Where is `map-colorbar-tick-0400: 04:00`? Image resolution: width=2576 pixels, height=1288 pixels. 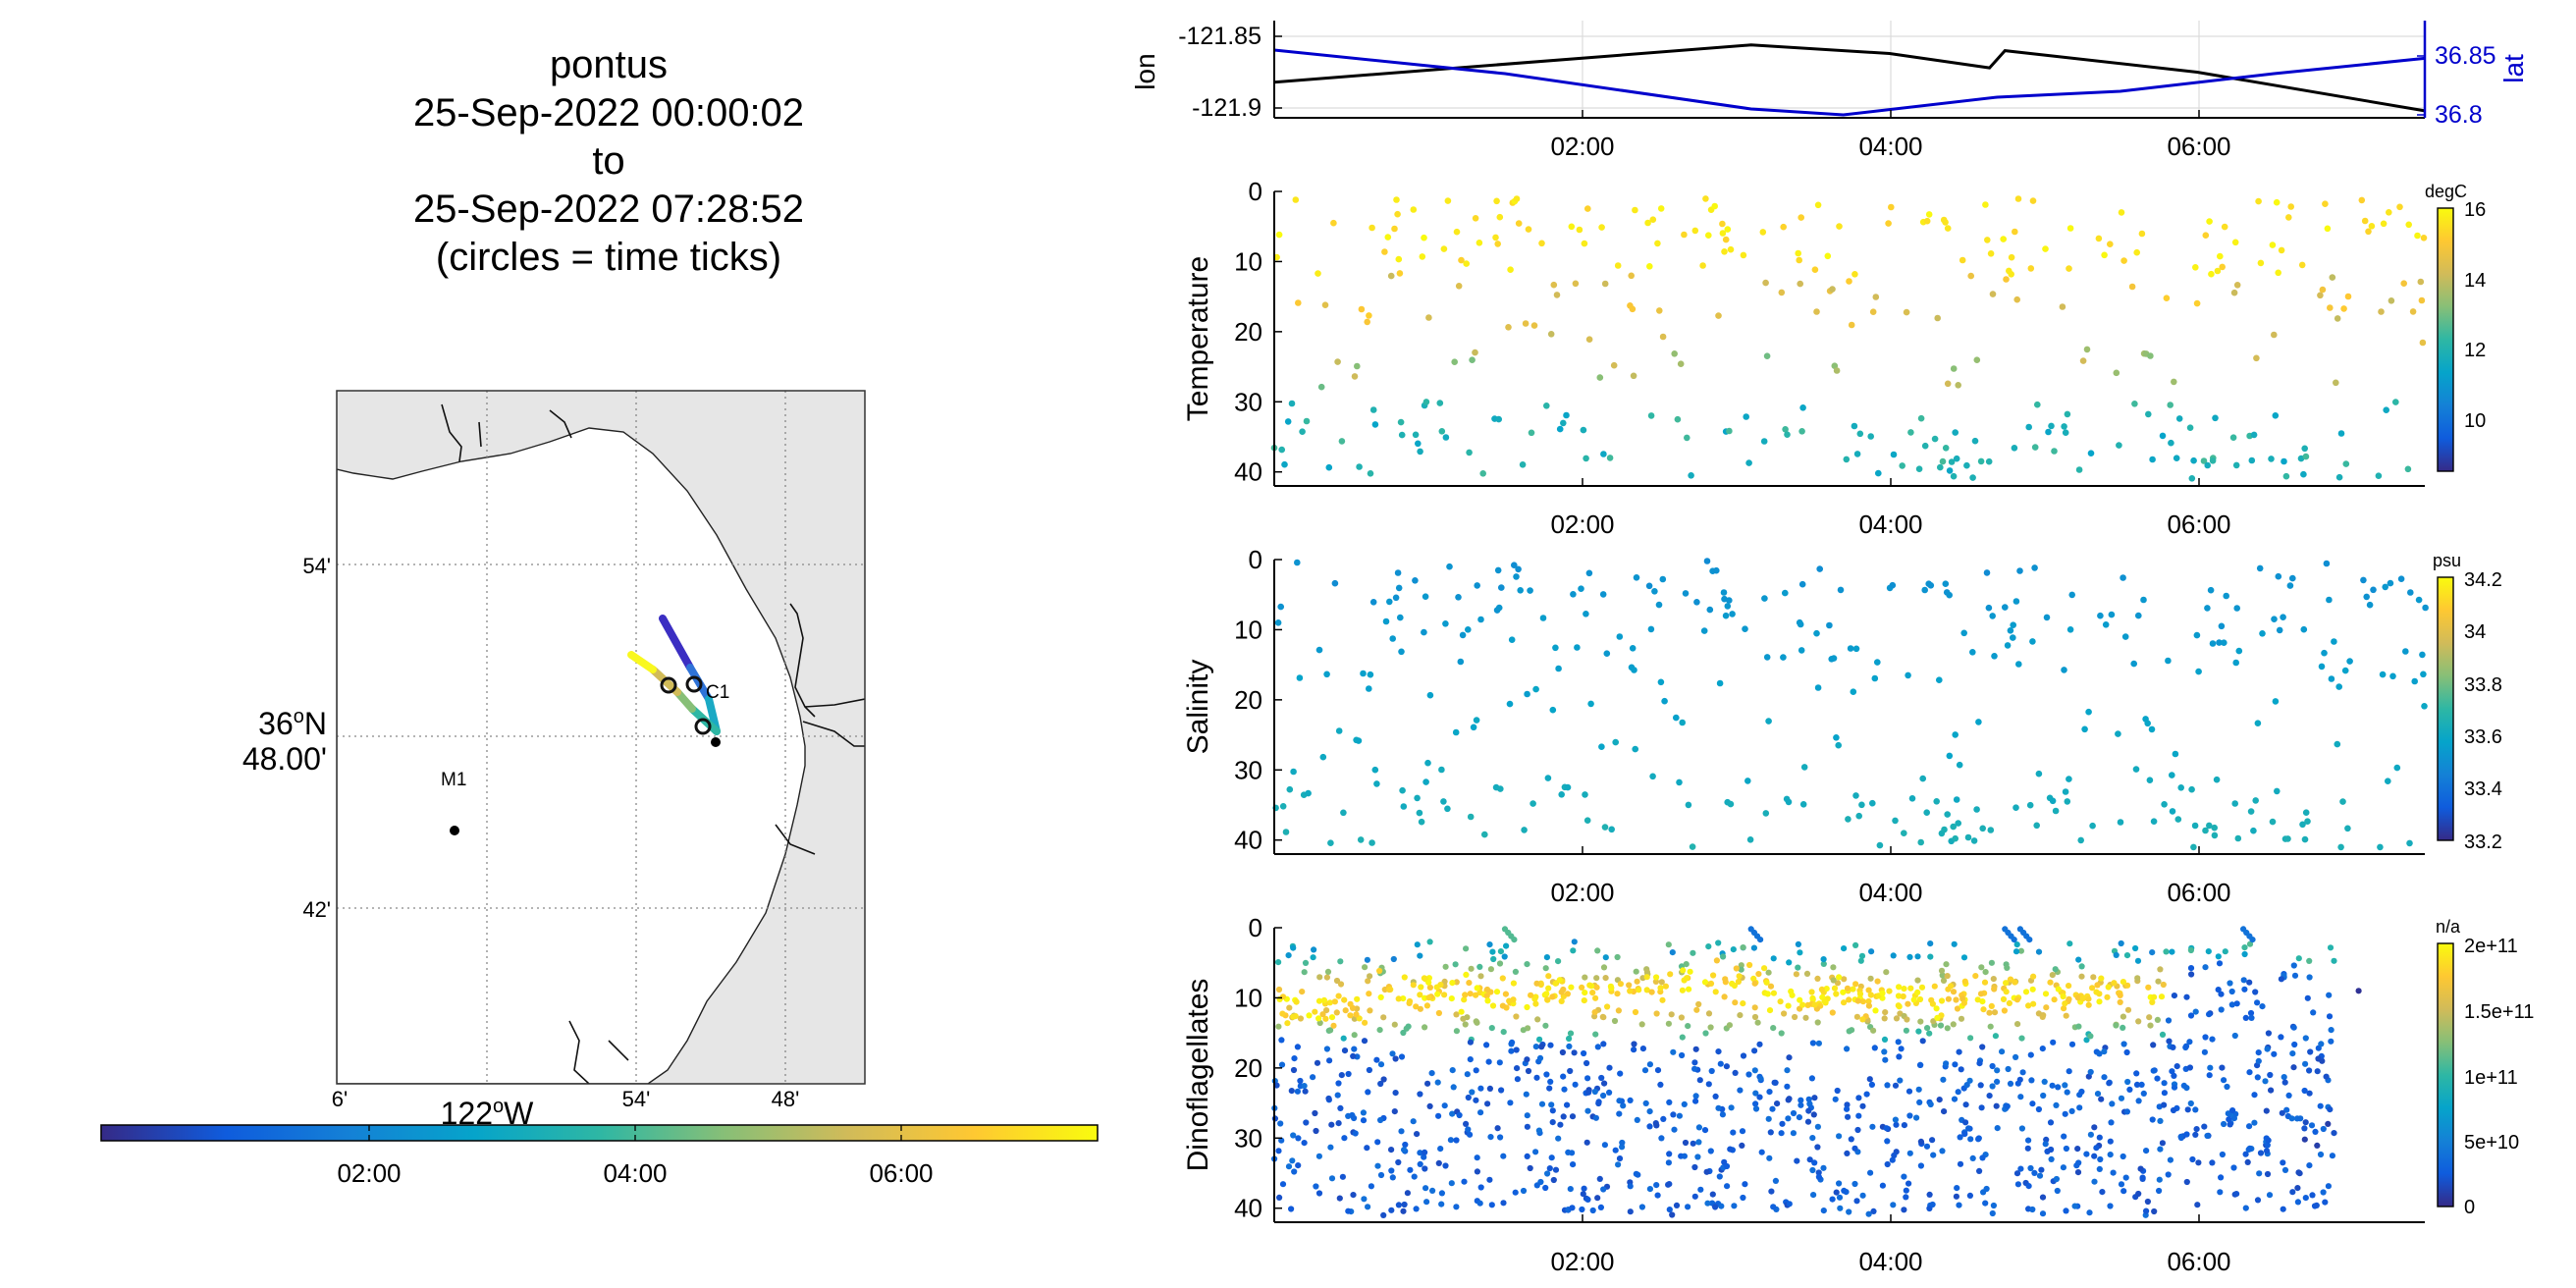
map-colorbar-tick-0400: 04:00 is located at coordinates (635, 1173).